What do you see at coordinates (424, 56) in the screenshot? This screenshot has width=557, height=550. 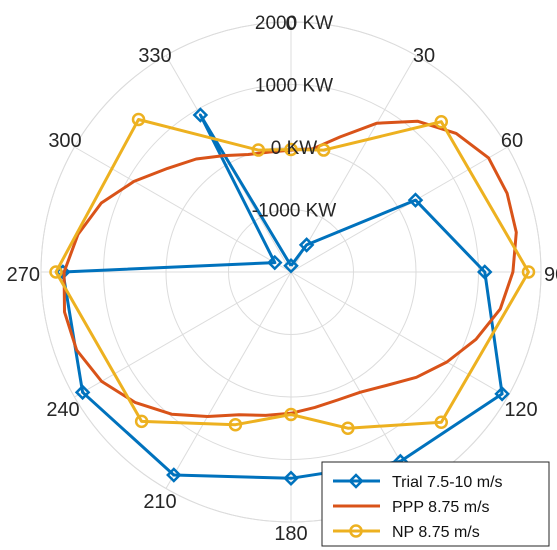 I see `theta-tick-label: 30` at bounding box center [424, 56].